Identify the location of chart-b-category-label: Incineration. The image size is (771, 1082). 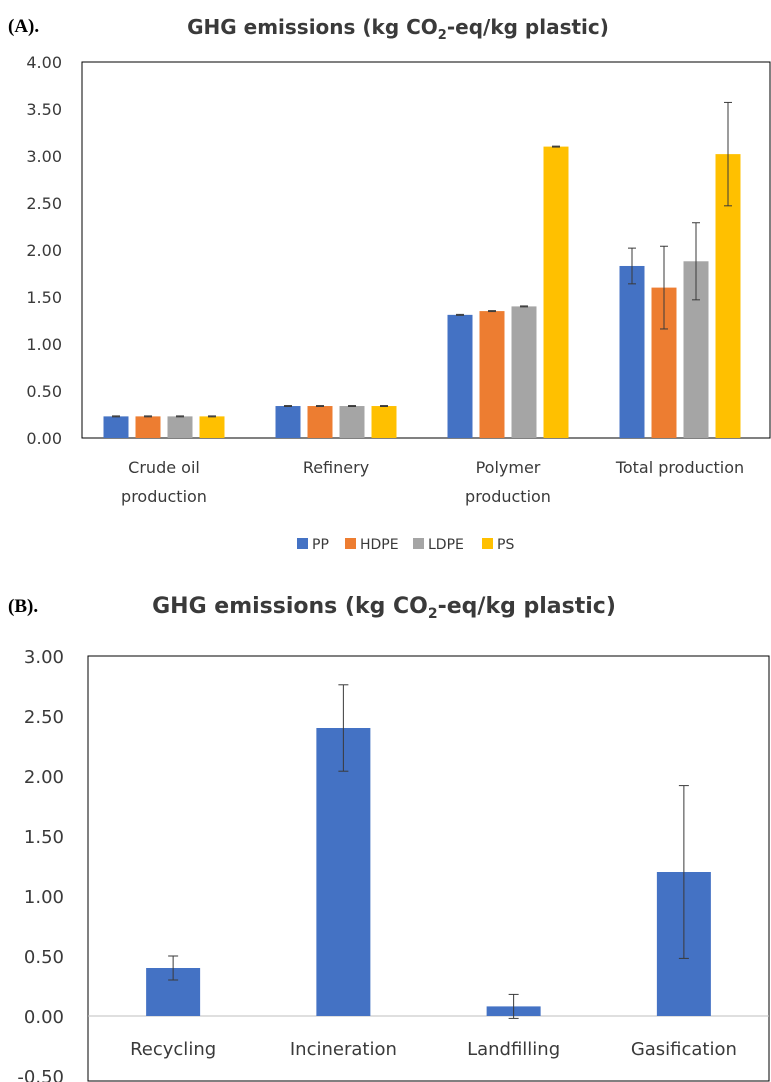
(343, 1049).